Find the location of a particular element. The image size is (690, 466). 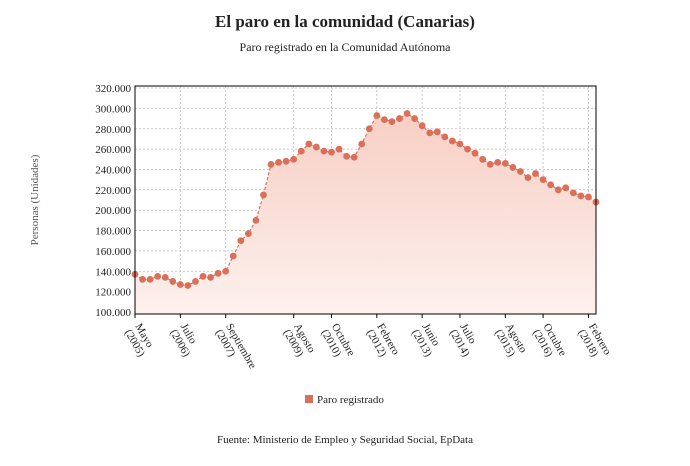

y-tick-label: 200.000 is located at coordinates (113, 211).